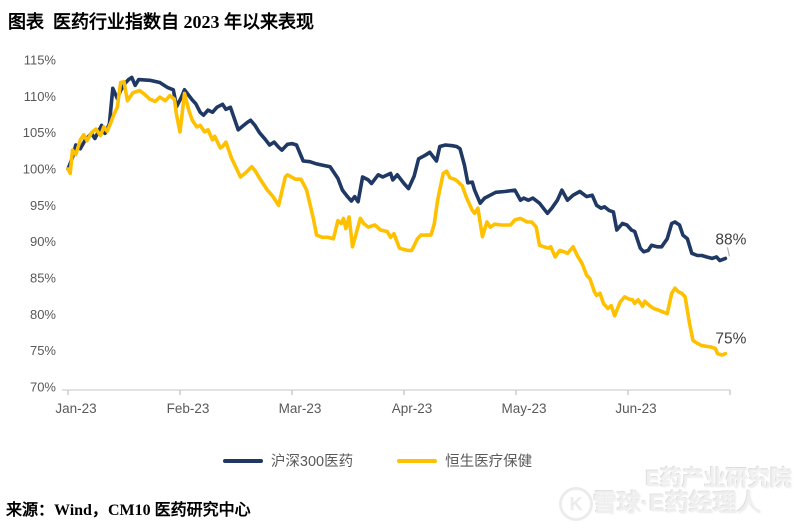 This screenshot has width=800, height=531. What do you see at coordinates (188, 408) in the screenshot?
I see `x-axis-tick-label: Feb-23` at bounding box center [188, 408].